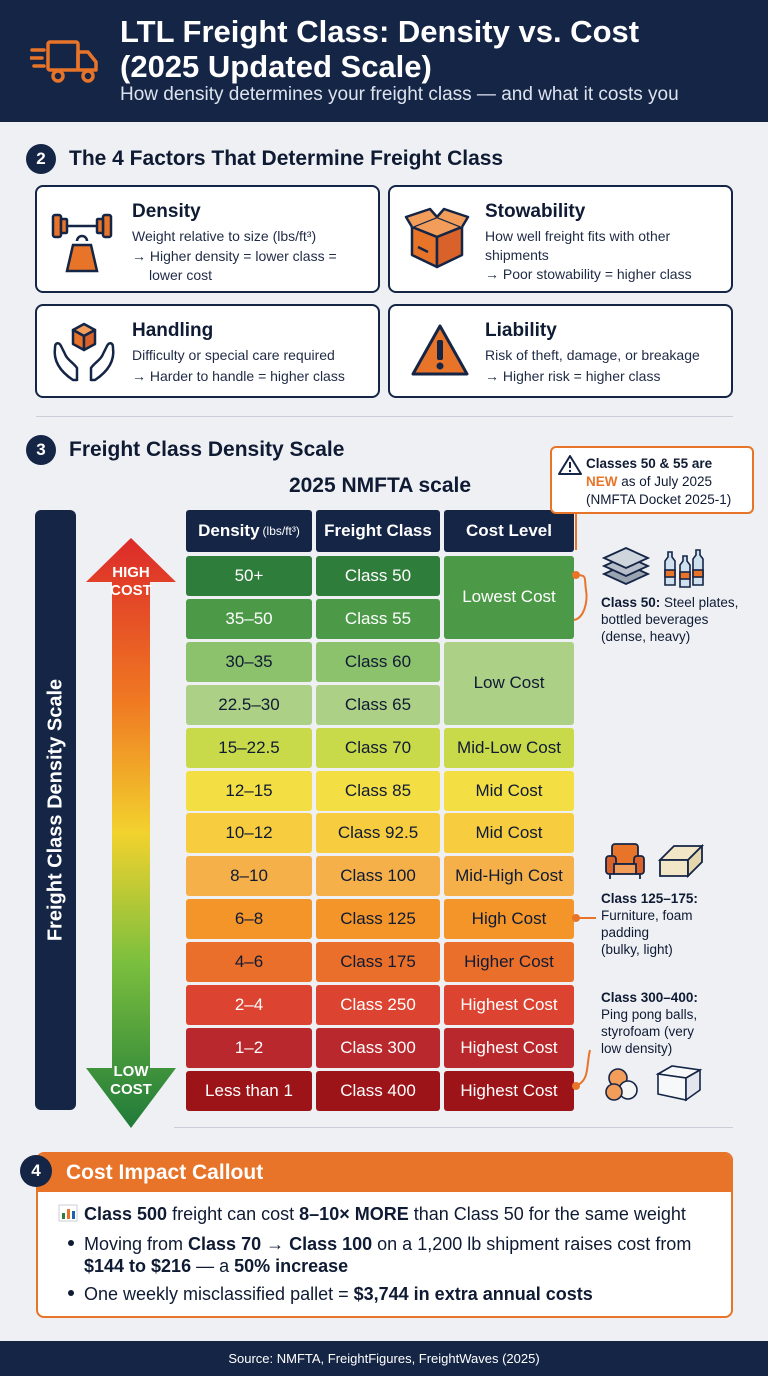  What do you see at coordinates (509, 531) in the screenshot?
I see `column-header-cost: Cost Level` at bounding box center [509, 531].